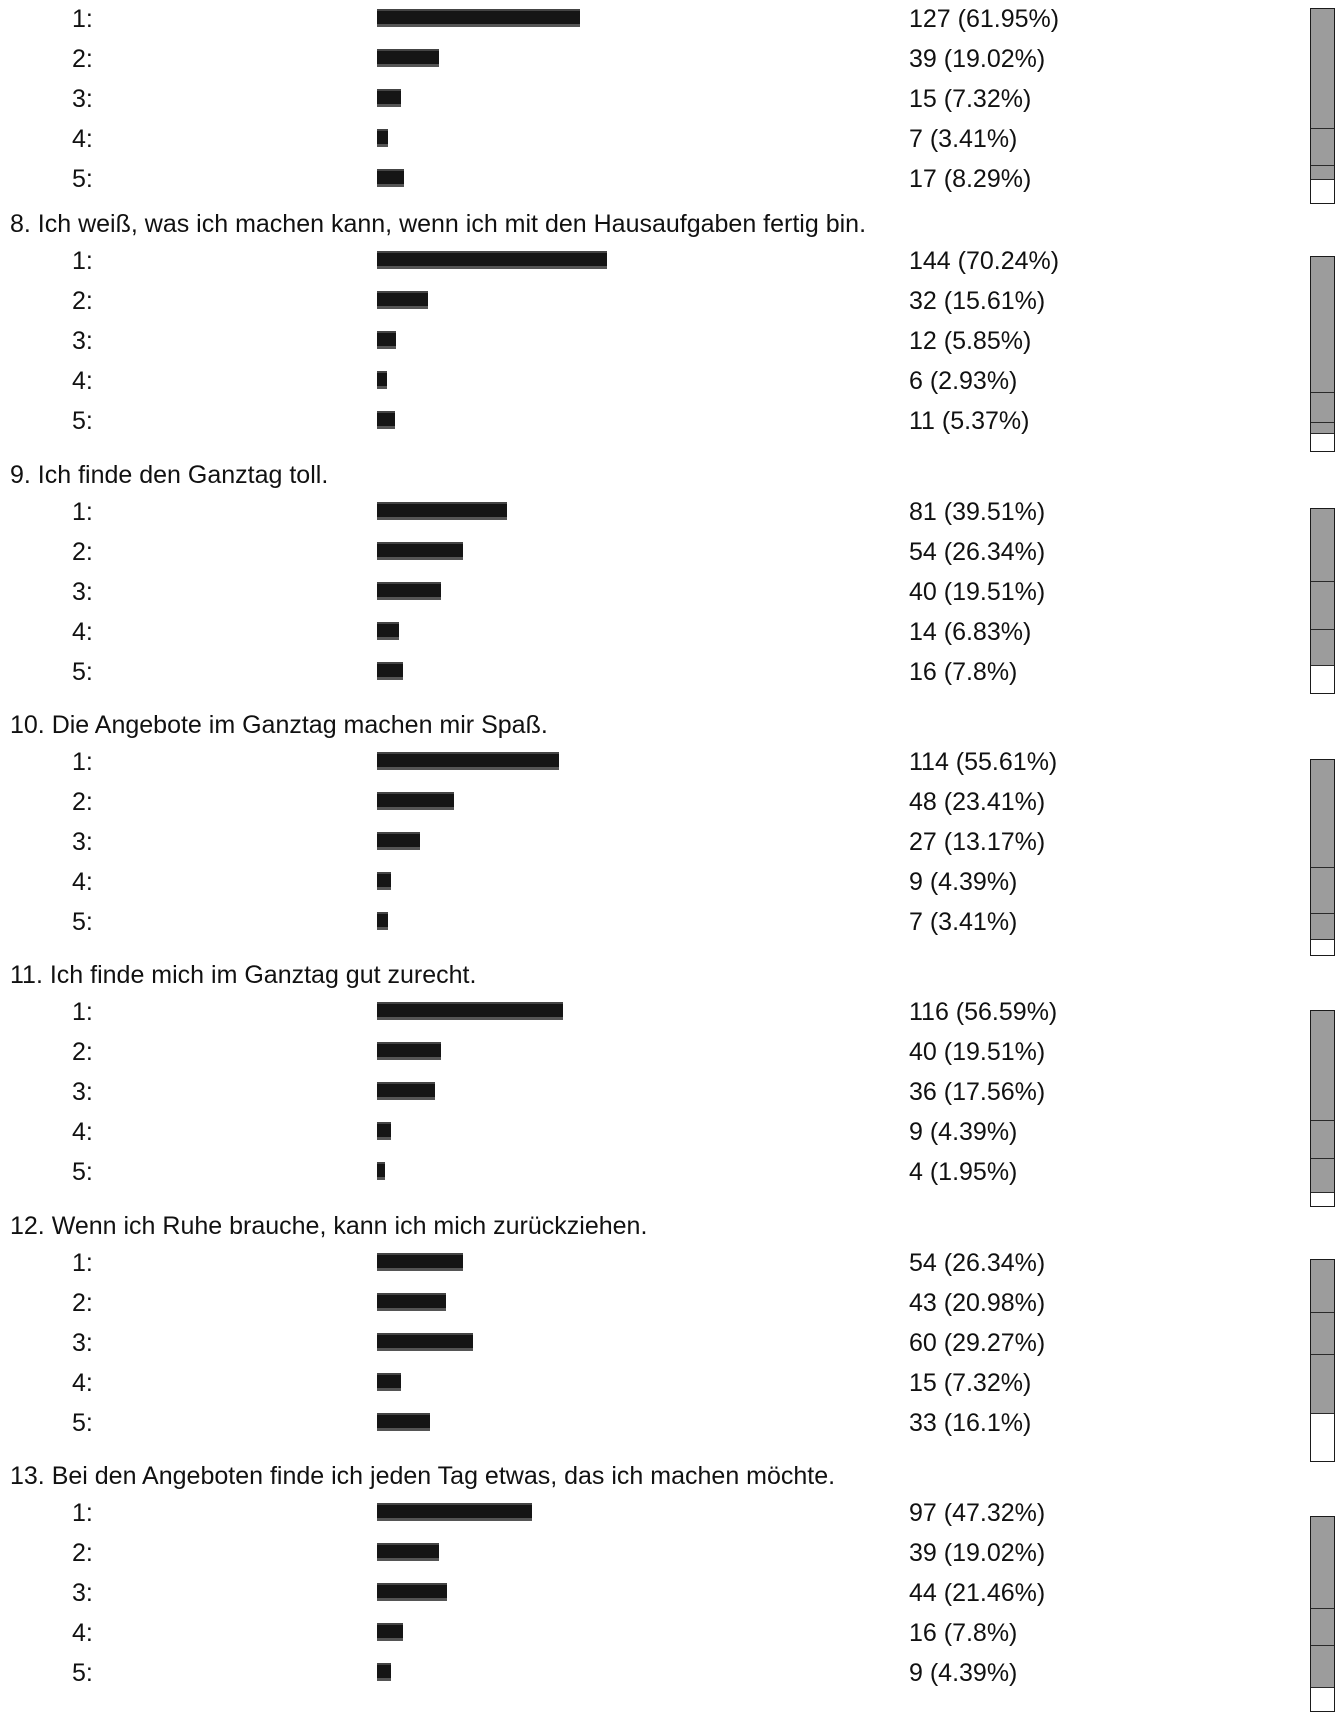  I want to click on count-percent-label: 36 (17.56%), so click(977, 1092).